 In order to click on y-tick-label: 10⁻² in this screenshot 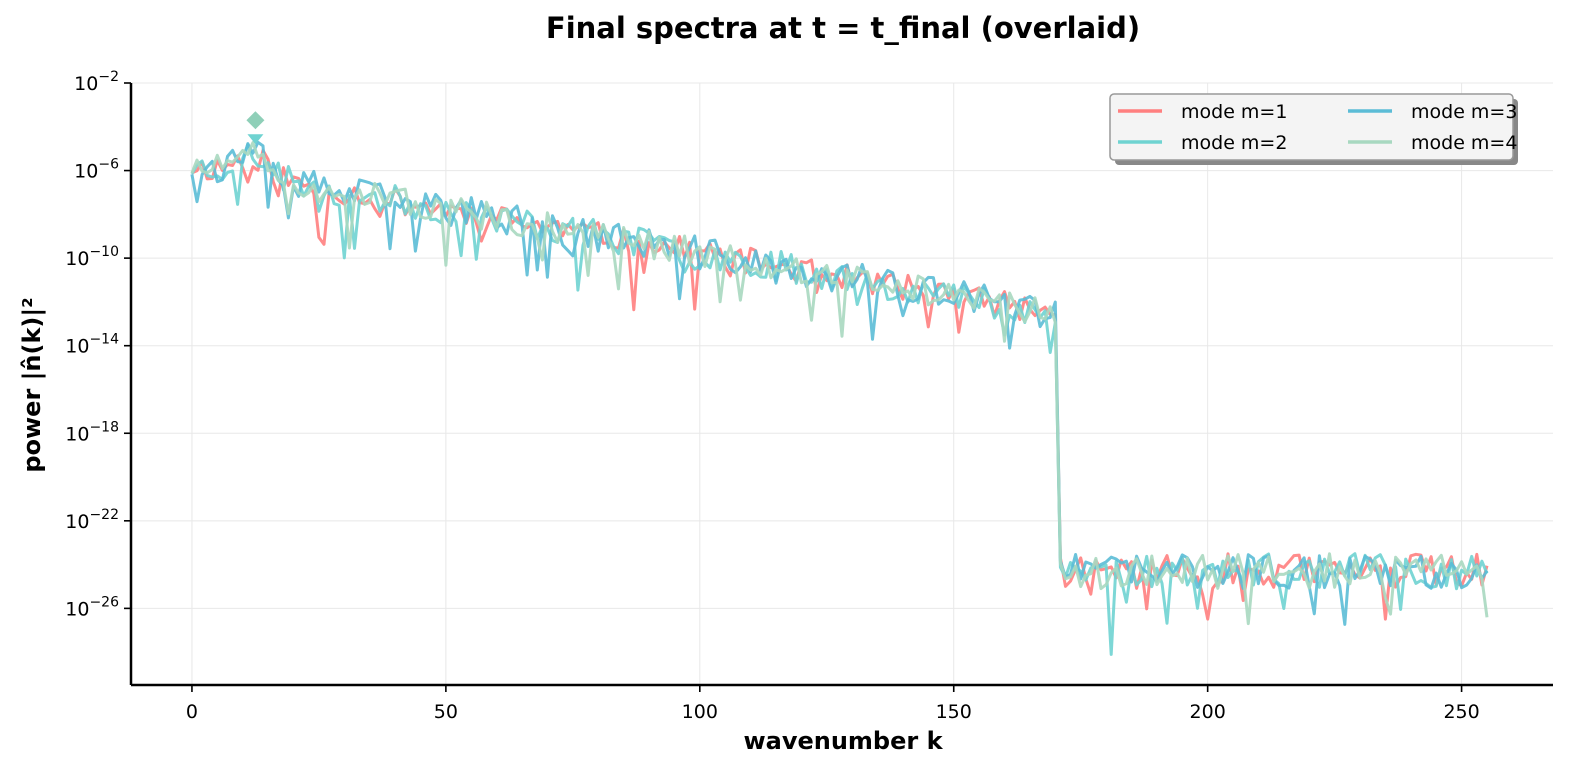, I will do `click(96, 82)`.